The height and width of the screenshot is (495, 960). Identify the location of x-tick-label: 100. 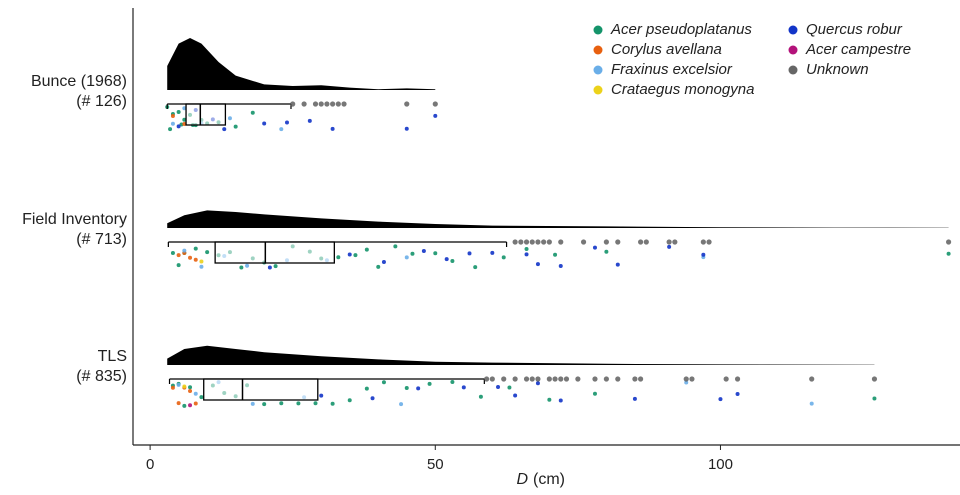
(720, 464).